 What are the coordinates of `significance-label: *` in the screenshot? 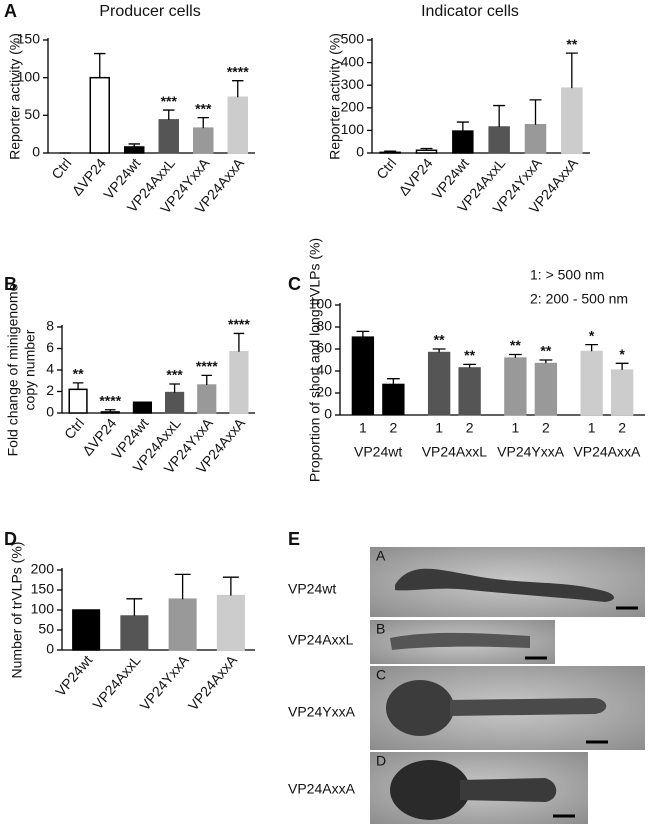 It's located at (622, 354).